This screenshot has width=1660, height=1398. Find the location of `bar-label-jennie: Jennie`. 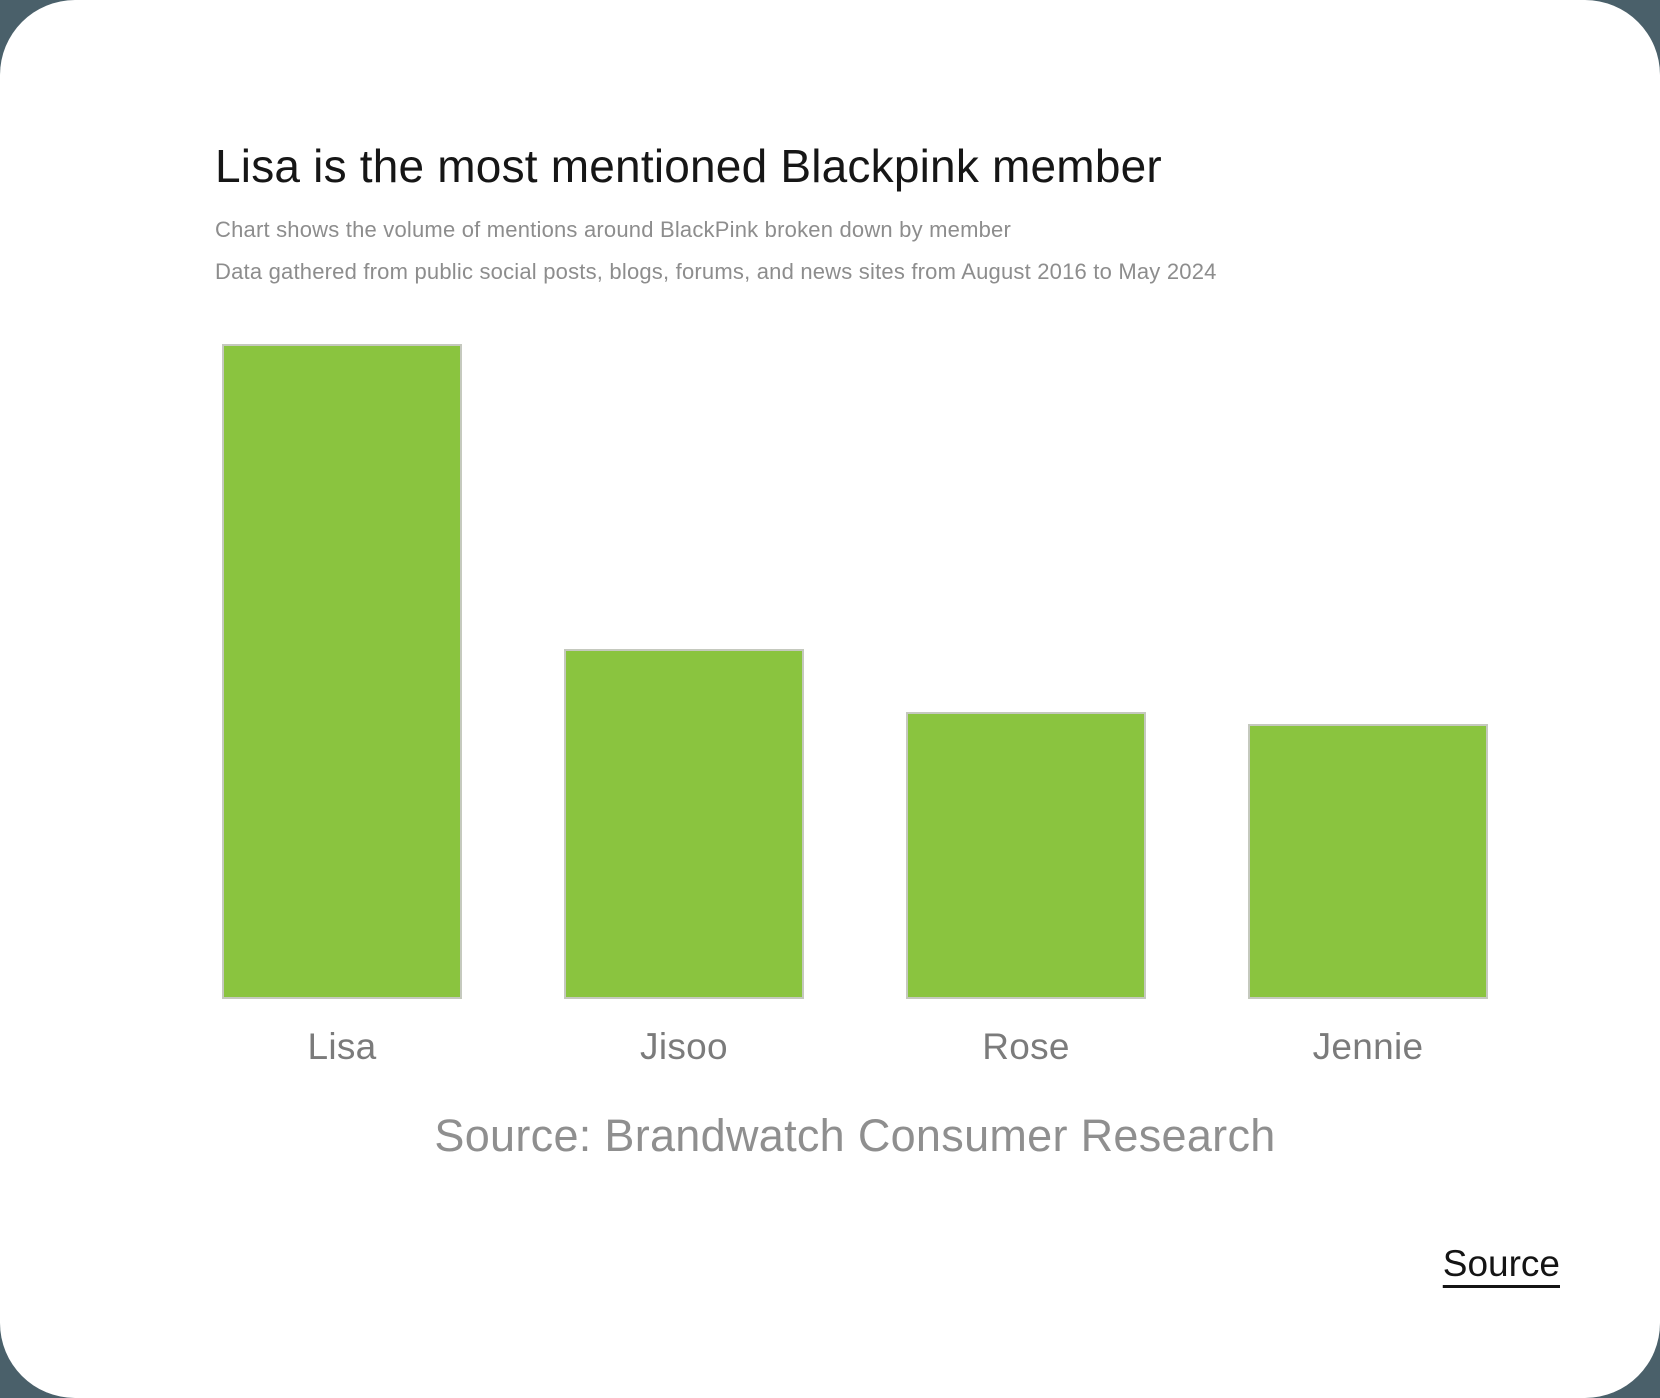

bar-label-jennie: Jennie is located at coordinates (1368, 1046).